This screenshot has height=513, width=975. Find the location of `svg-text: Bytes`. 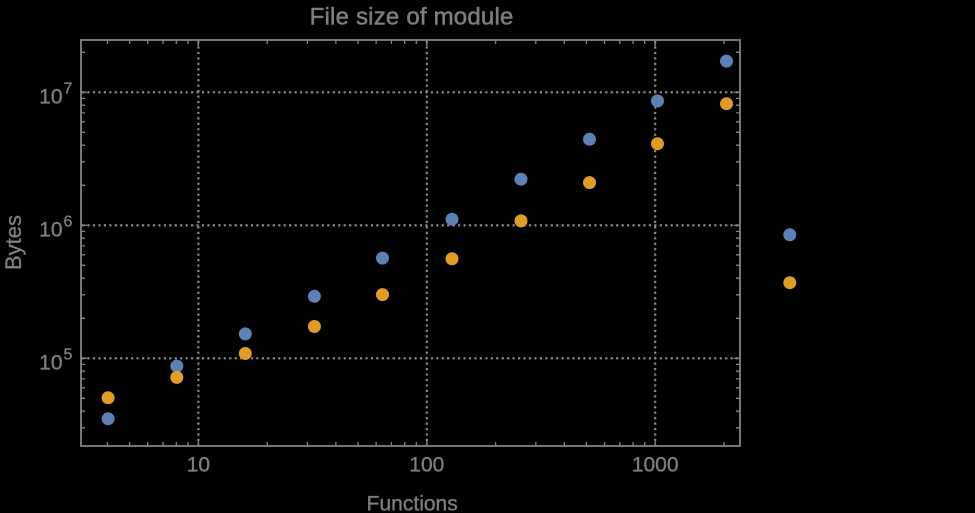

svg-text: Bytes is located at coordinates (13, 242).